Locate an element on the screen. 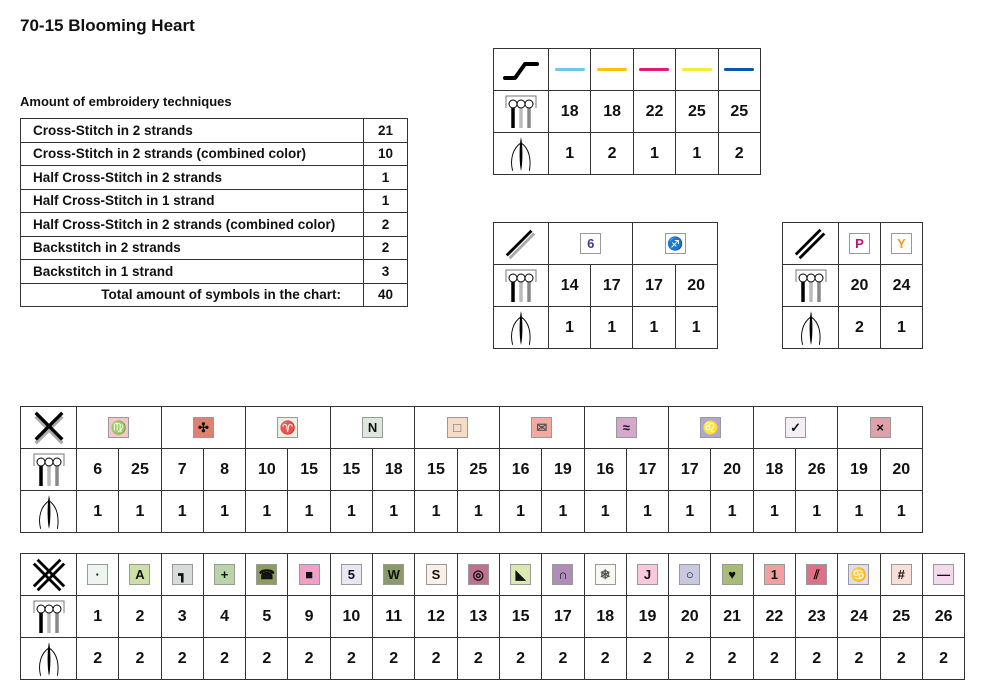 This screenshot has width=984, height=700. half-cross-gray-icon is located at coordinates (521, 244).